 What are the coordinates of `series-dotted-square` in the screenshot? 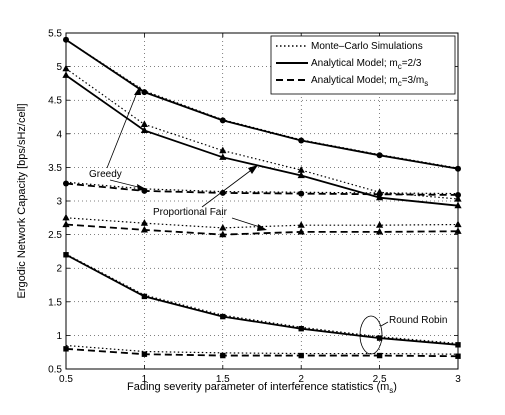 It's located at (262, 349).